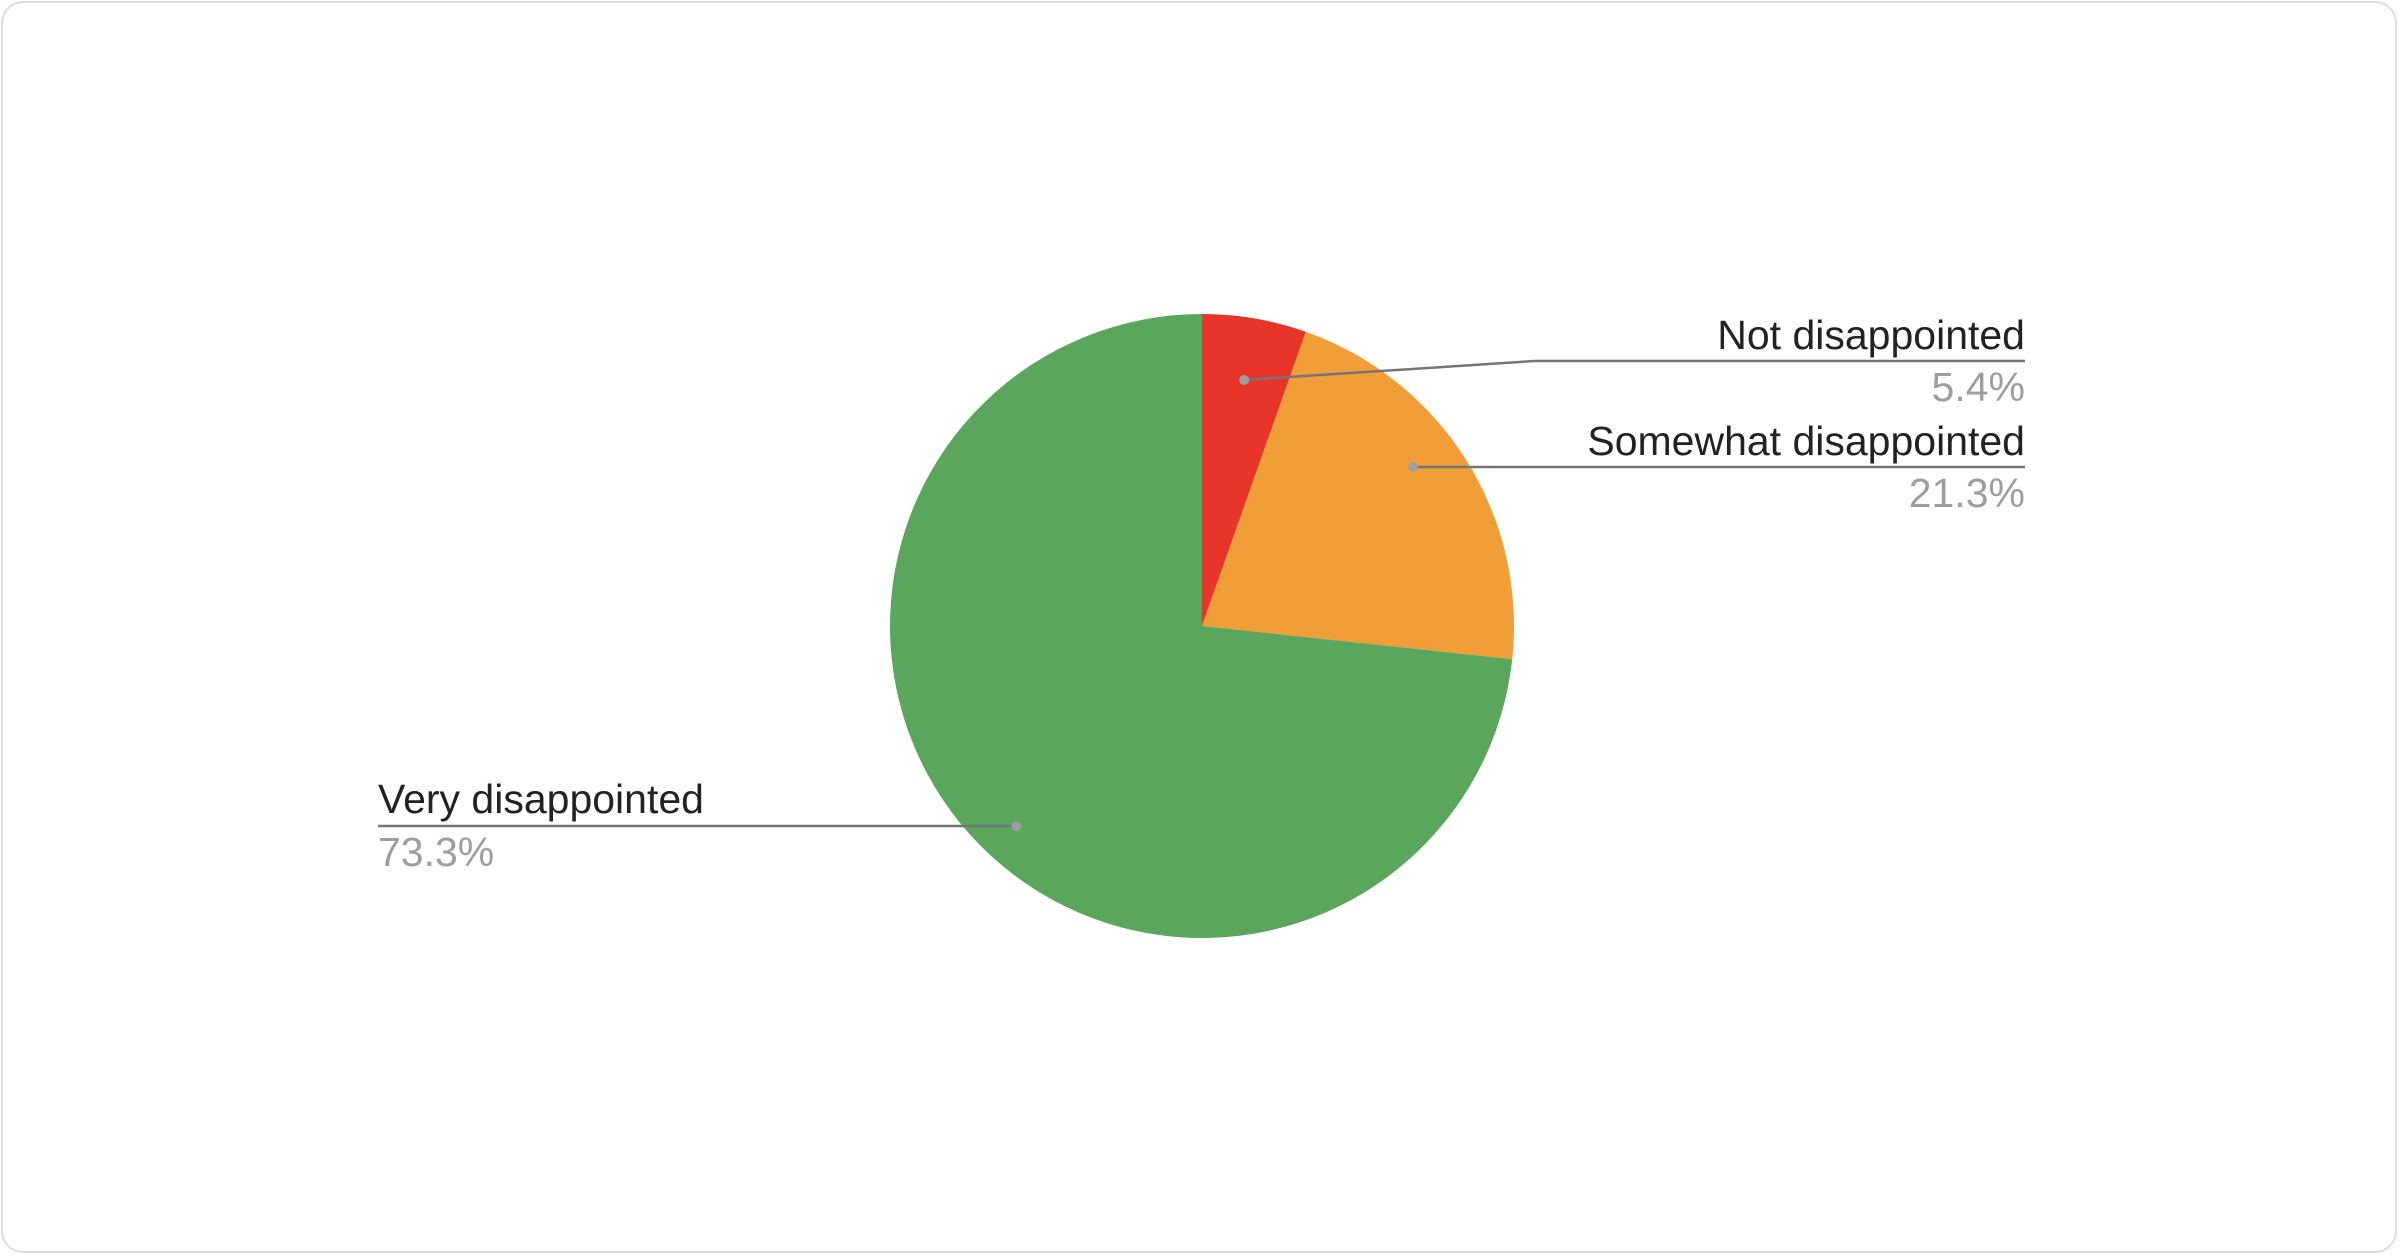 This screenshot has width=2400, height=1256. Describe the element at coordinates (1978, 387) in the screenshot. I see `slice-percent-not-disappointed: 5.4%` at that location.